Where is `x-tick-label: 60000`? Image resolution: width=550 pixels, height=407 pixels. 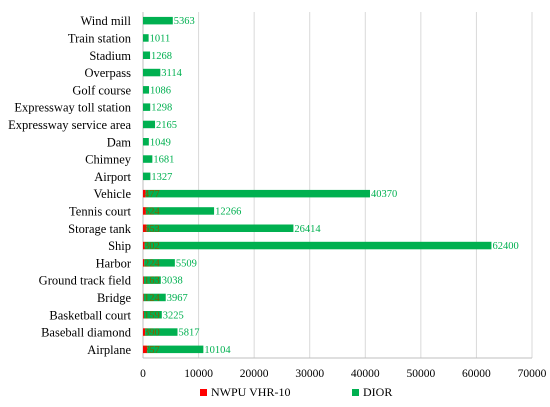
x-tick-label: 60000 is located at coordinates (476, 374).